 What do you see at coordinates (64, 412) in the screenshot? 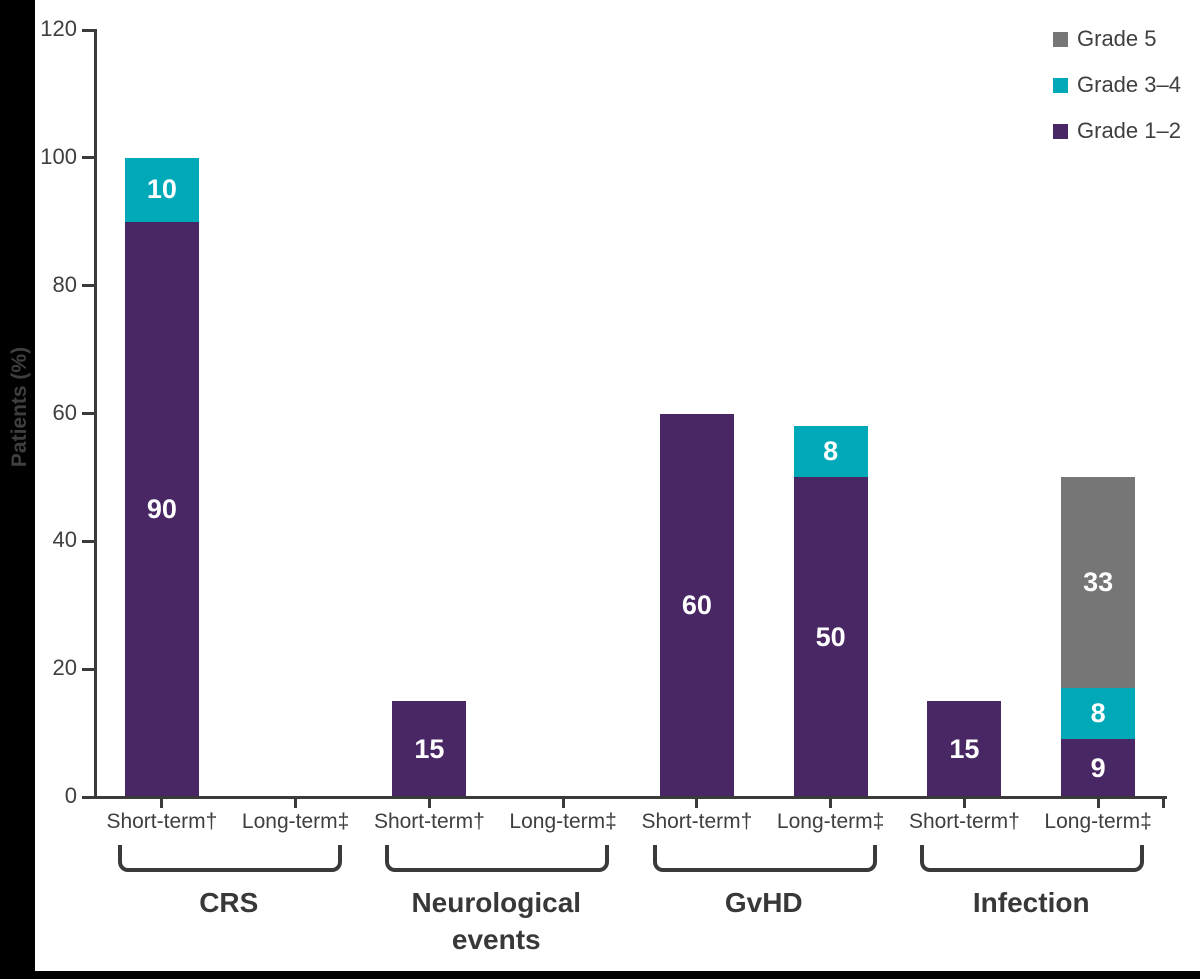
I see `y-tick-label: 60` at bounding box center [64, 412].